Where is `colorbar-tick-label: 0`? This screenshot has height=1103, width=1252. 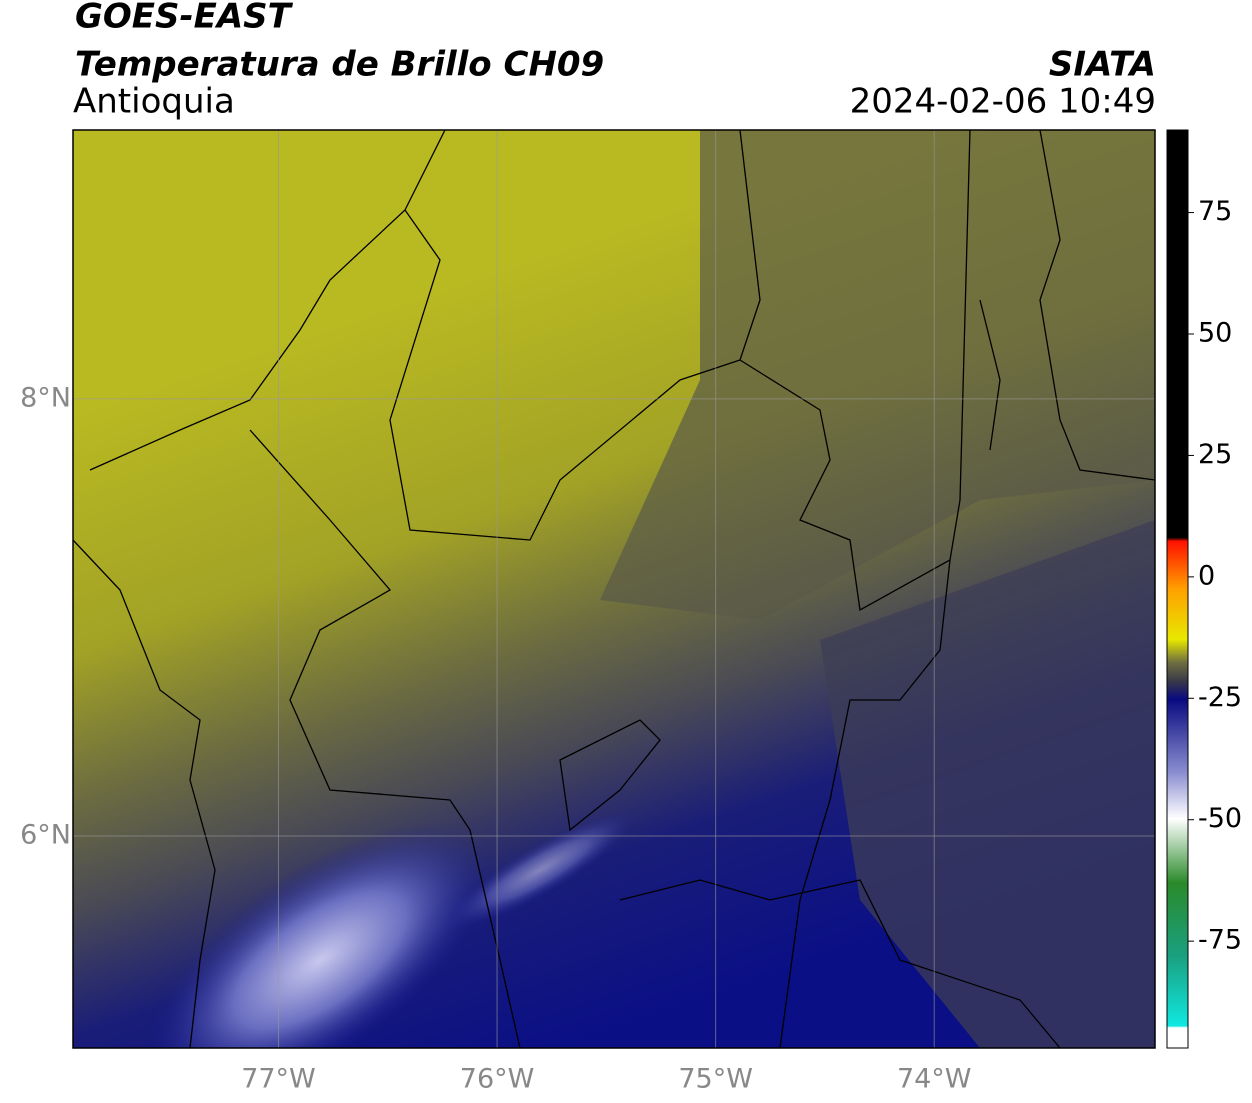 colorbar-tick-label: 0 is located at coordinates (1206, 575).